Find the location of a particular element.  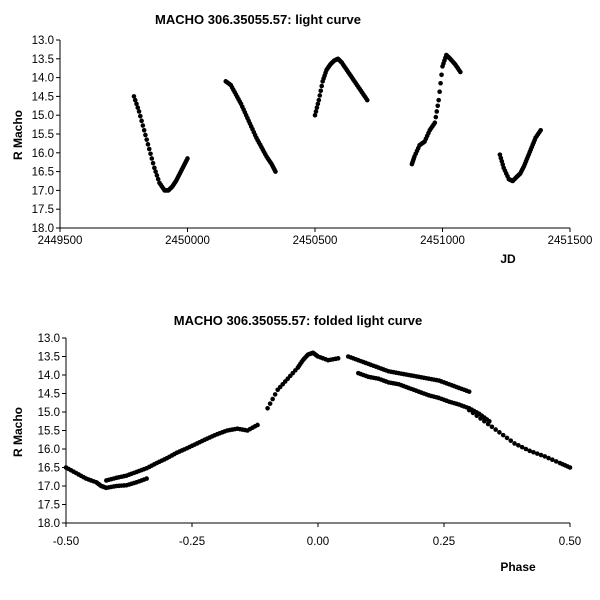

x-tick-label: 2450000 is located at coordinates (187, 241).